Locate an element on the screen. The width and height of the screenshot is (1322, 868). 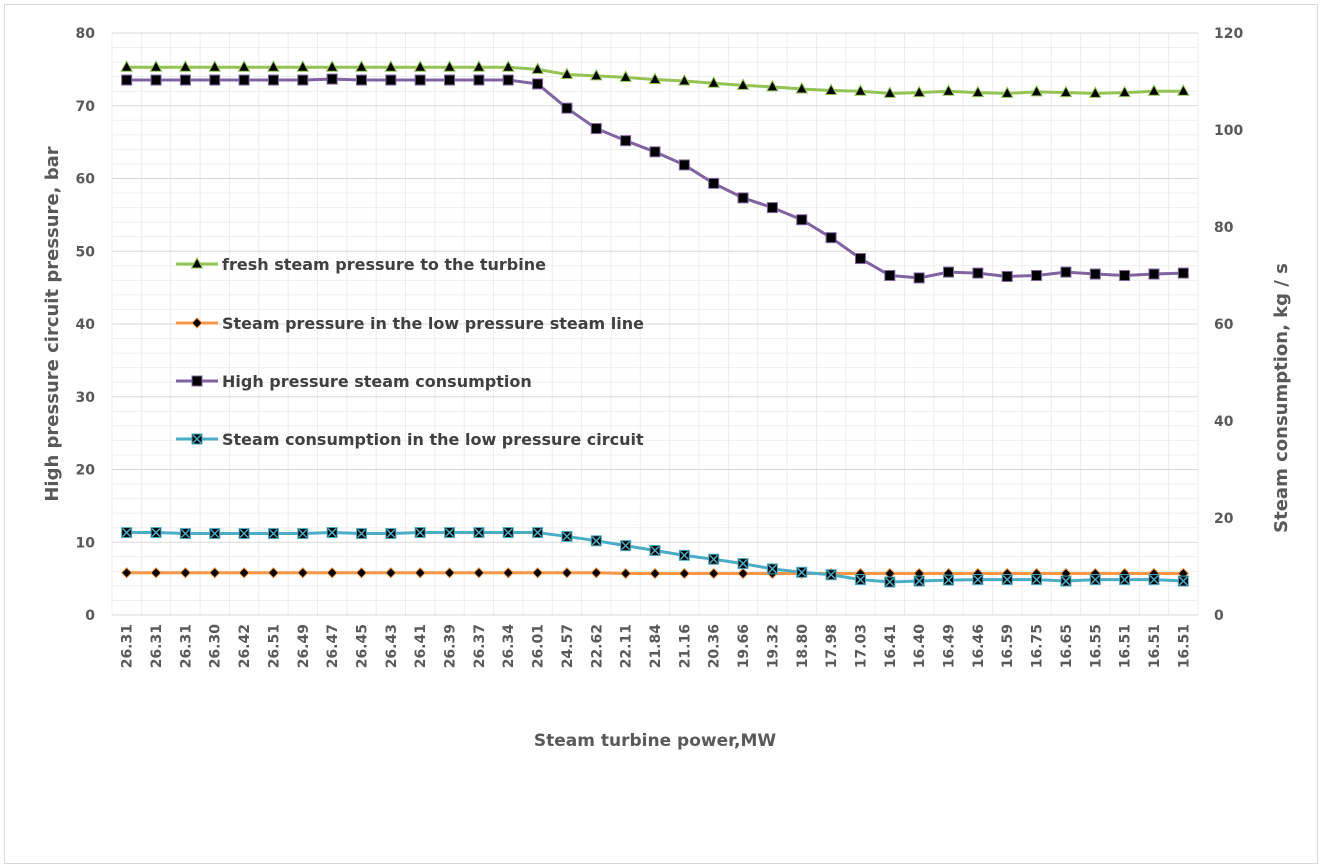
y-axis-title: High pressure circuit pressure, bar is located at coordinates (52, 323).